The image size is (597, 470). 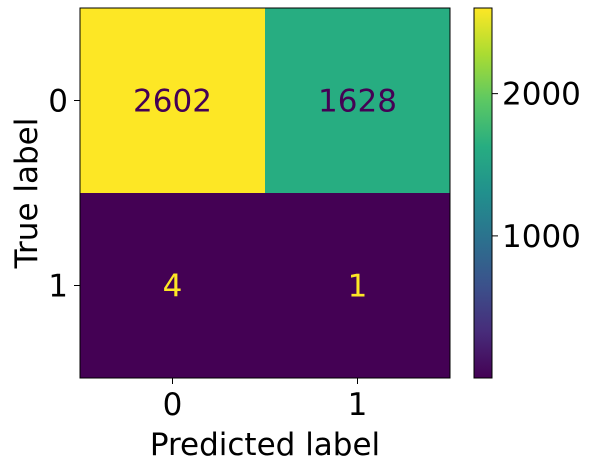 I want to click on x-tick-label: 1, so click(x=358, y=405).